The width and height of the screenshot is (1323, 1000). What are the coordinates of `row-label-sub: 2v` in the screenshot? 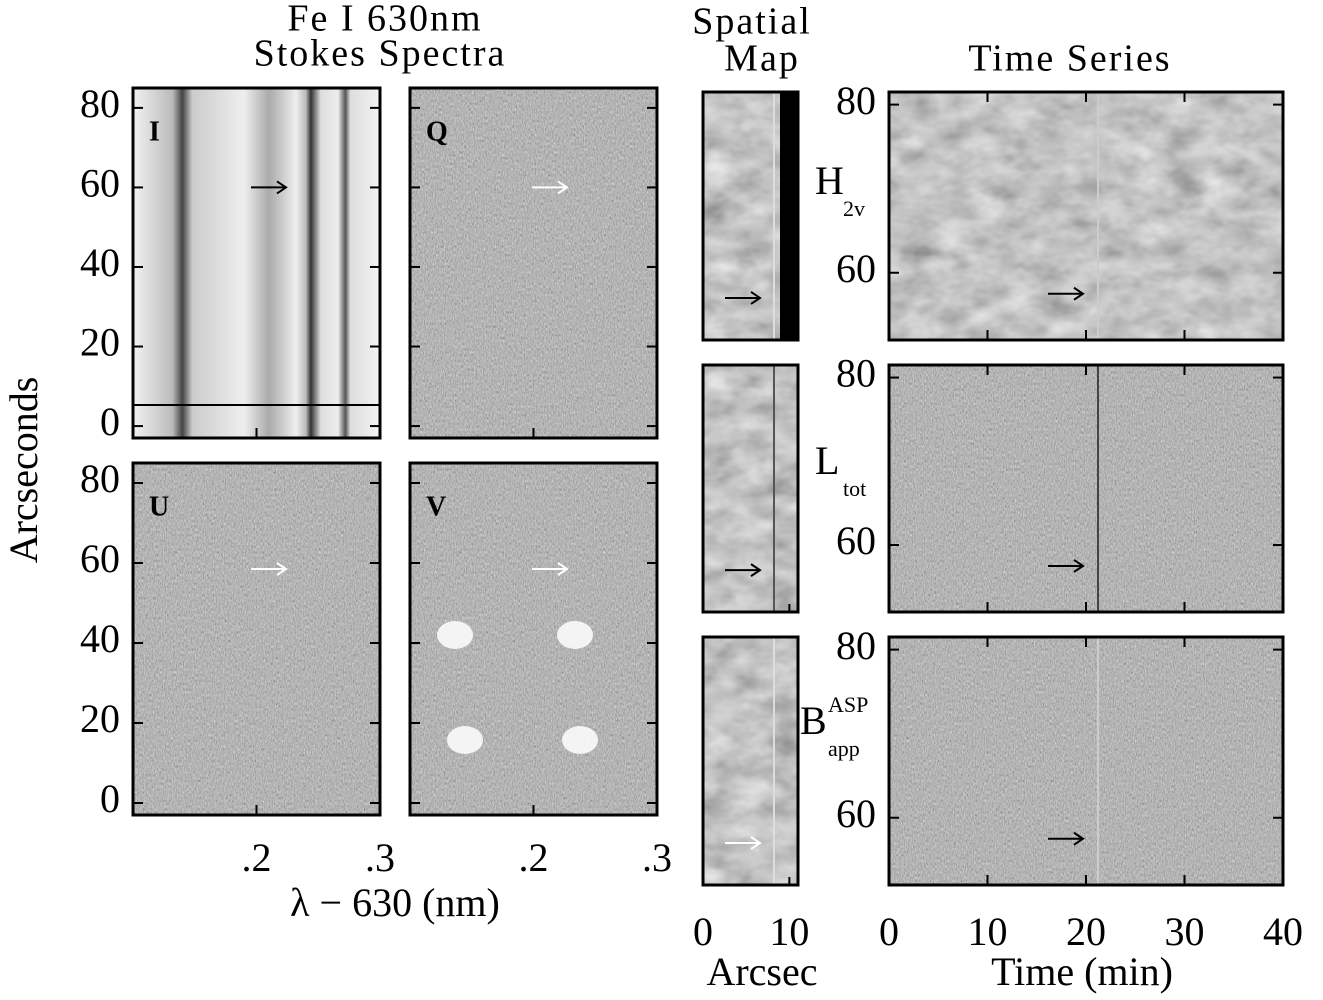 It's located at (854, 208).